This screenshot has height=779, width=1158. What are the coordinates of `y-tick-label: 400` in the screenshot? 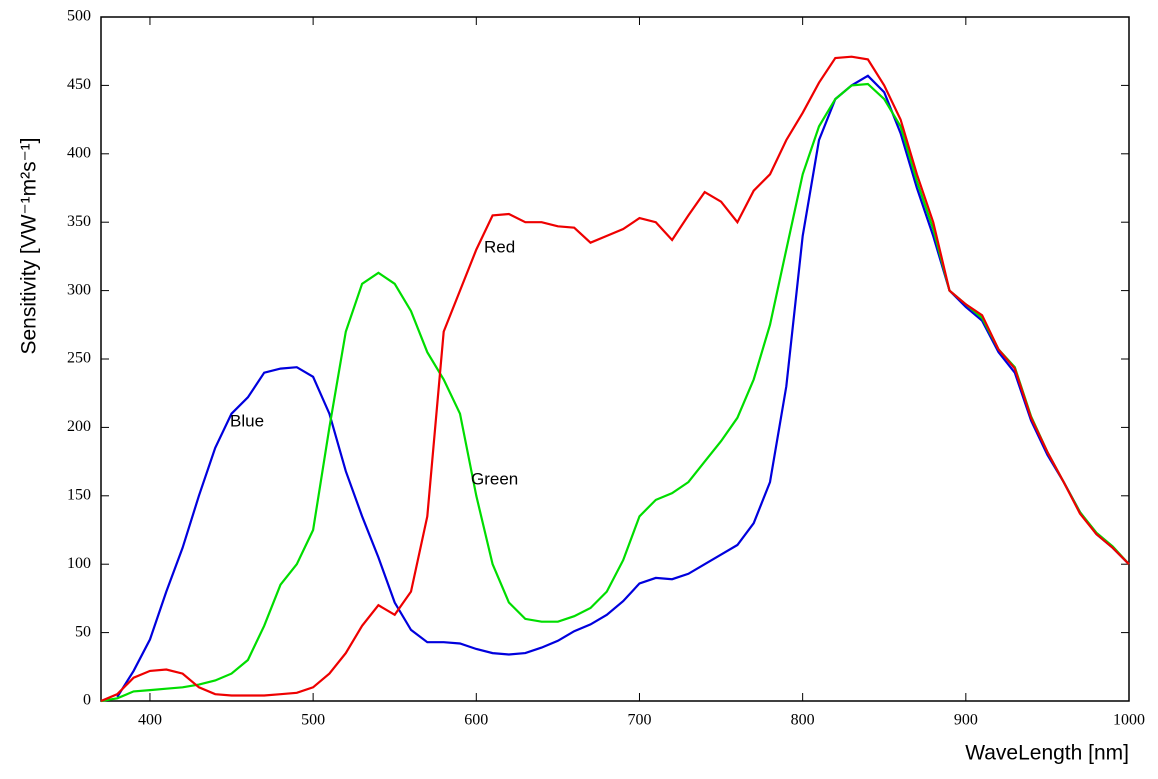 It's located at (79, 152).